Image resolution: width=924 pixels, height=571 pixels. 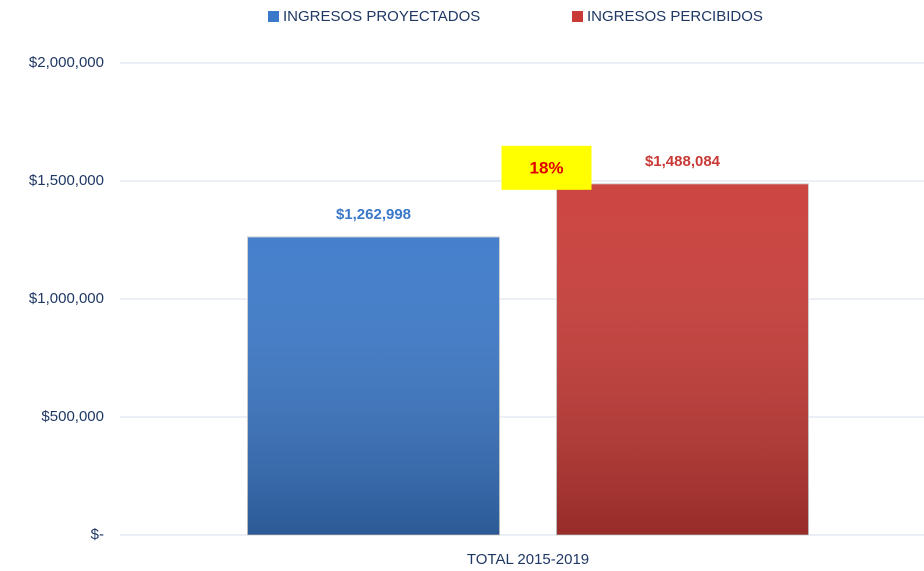 I want to click on value-label: $1,262,998, so click(x=373, y=214).